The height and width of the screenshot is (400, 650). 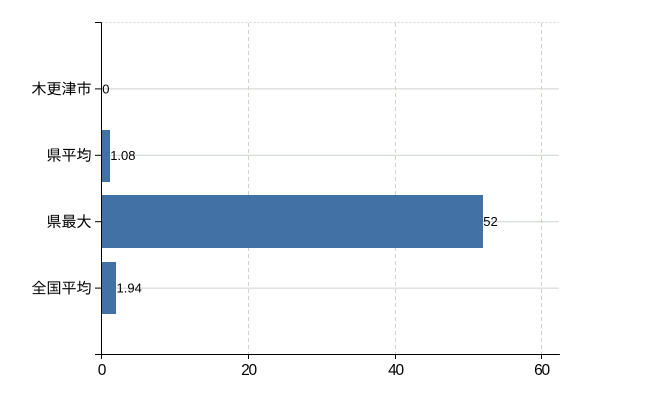 What do you see at coordinates (542, 370) in the screenshot?
I see `svg-text: 60` at bounding box center [542, 370].